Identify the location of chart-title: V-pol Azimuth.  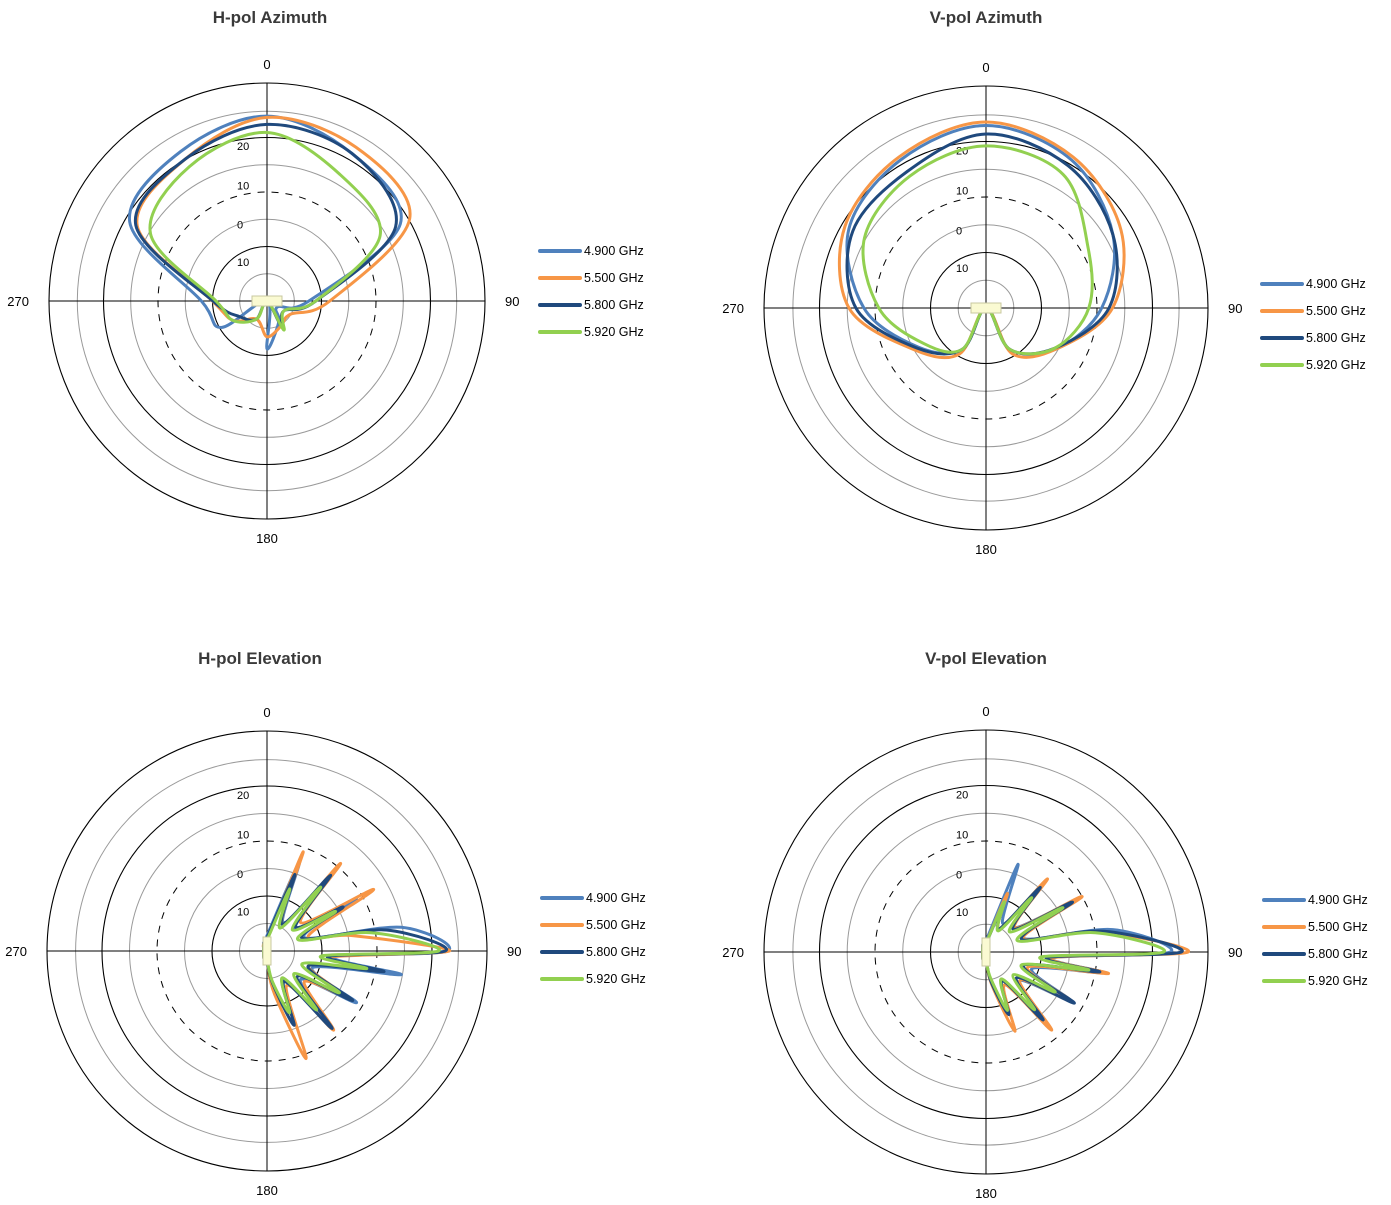
(986, 17).